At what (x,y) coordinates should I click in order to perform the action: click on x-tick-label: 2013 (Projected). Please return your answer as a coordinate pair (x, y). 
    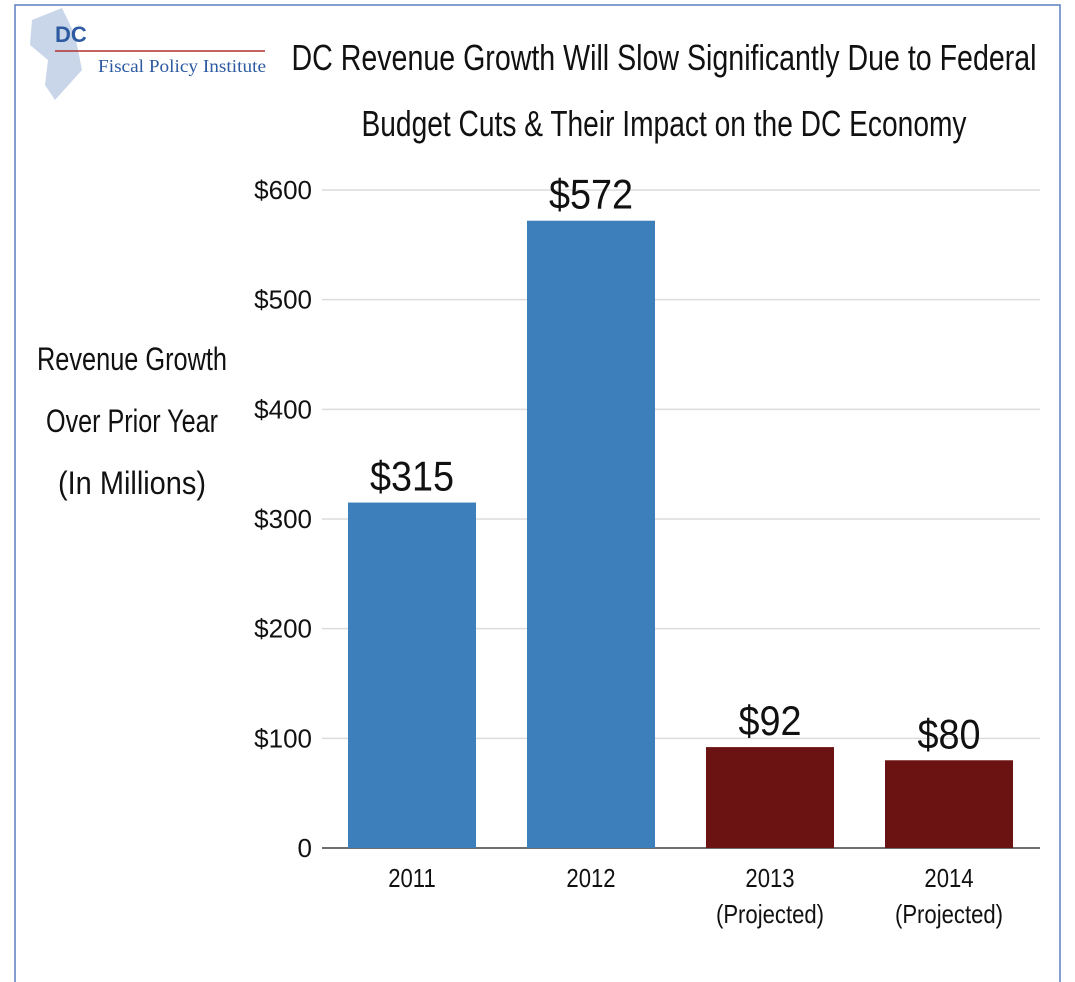
    Looking at the image, I should click on (770, 896).